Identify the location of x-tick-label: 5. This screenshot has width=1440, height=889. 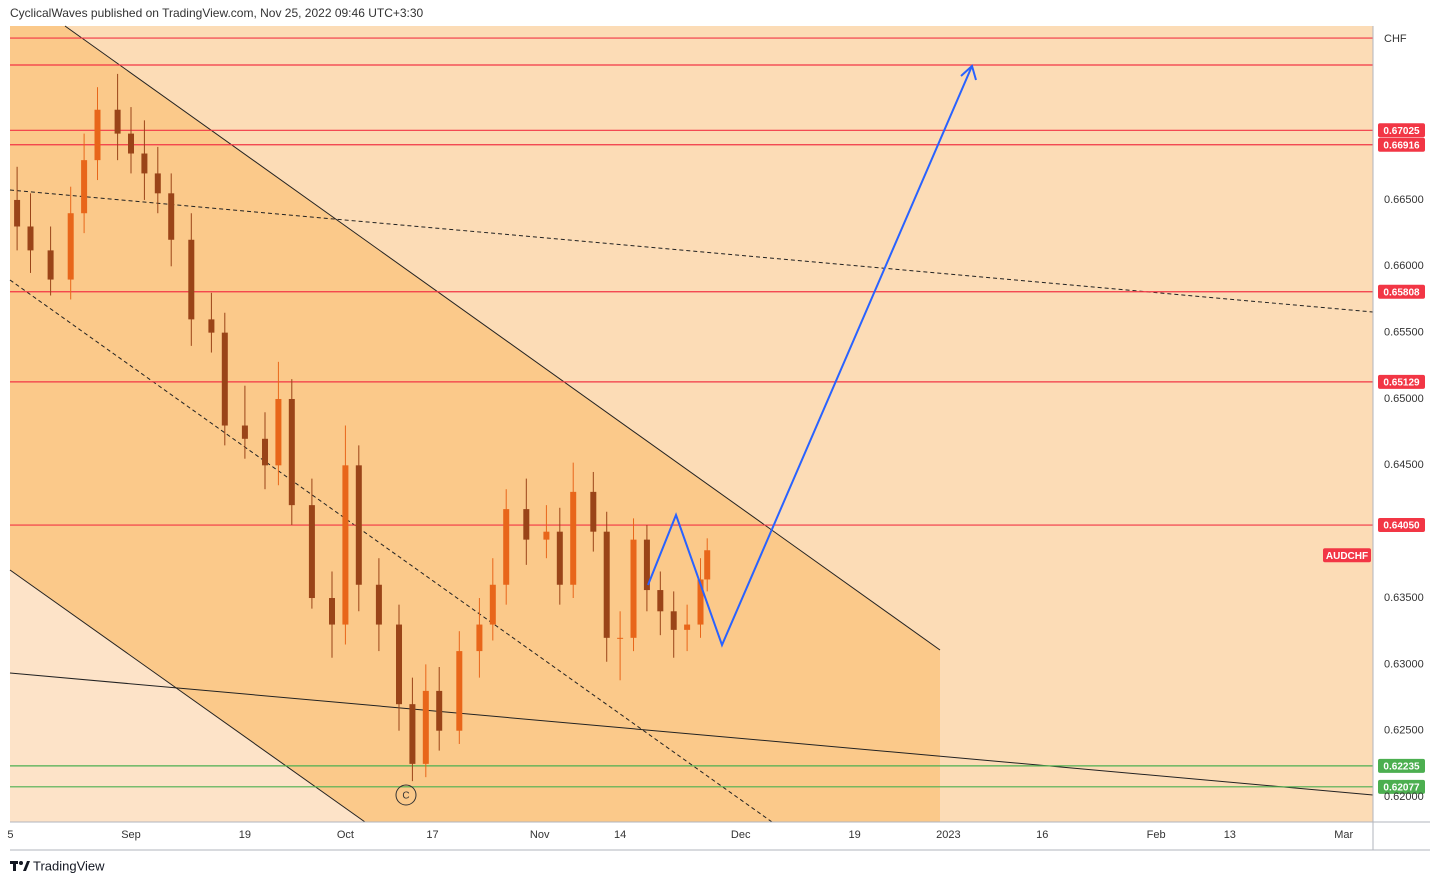
(10, 835).